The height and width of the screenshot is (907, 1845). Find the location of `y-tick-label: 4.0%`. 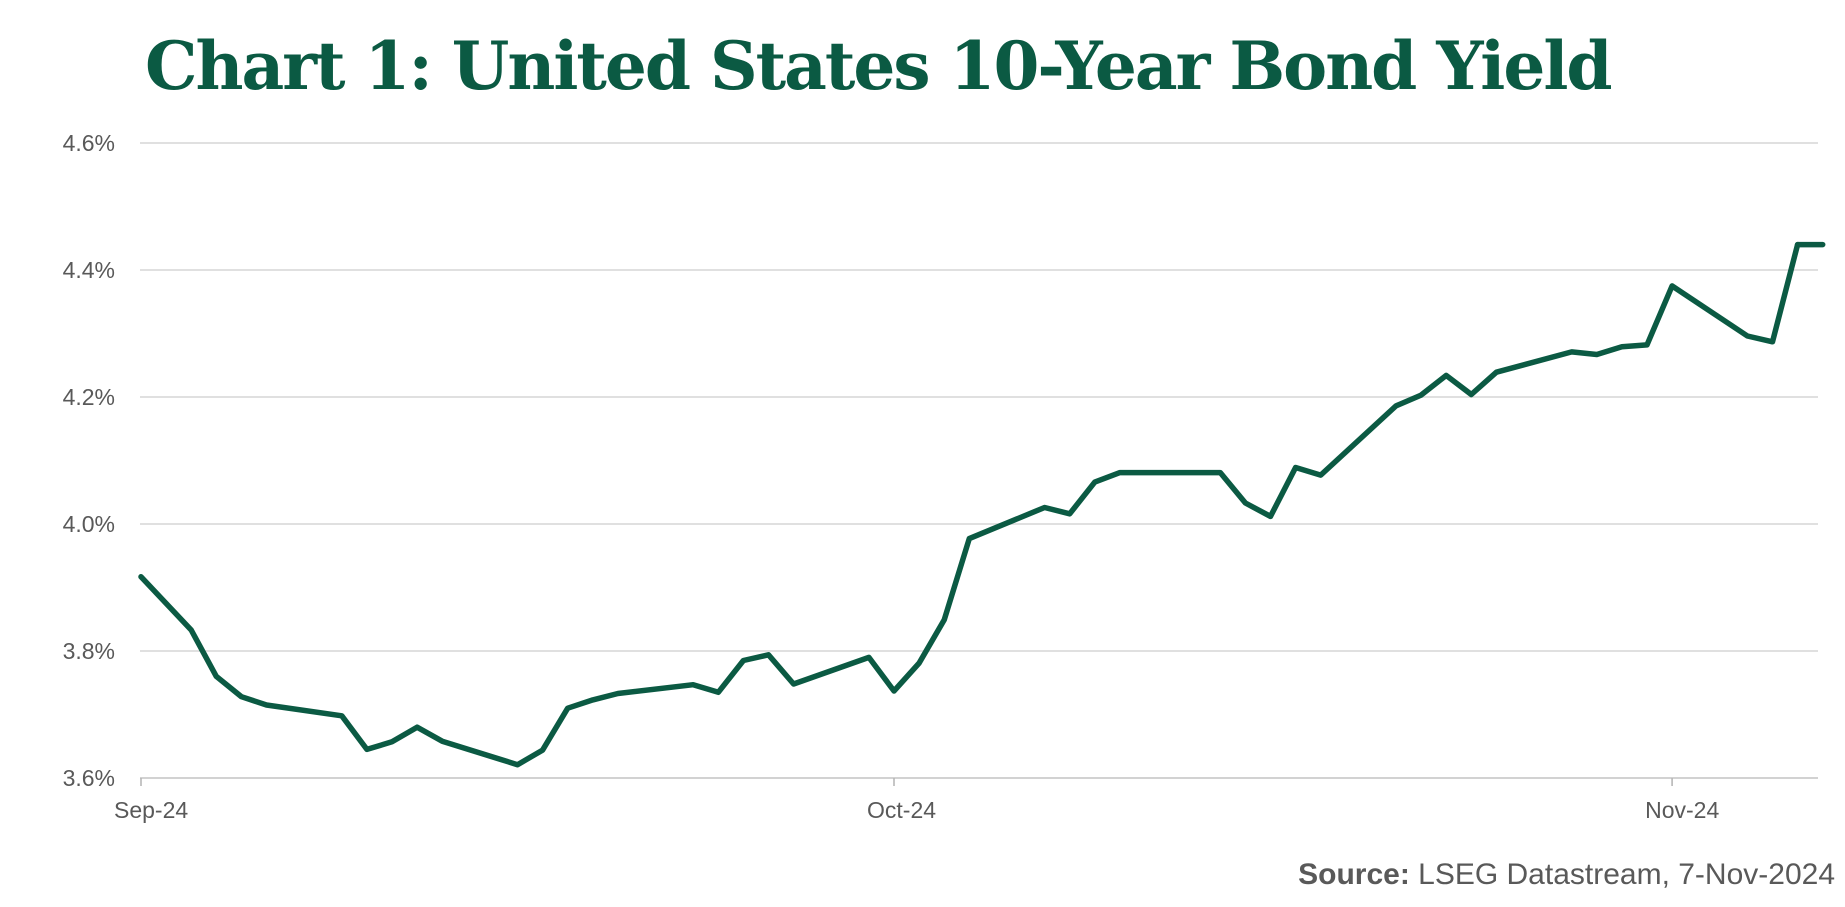

y-tick-label: 4.0% is located at coordinates (89, 524).